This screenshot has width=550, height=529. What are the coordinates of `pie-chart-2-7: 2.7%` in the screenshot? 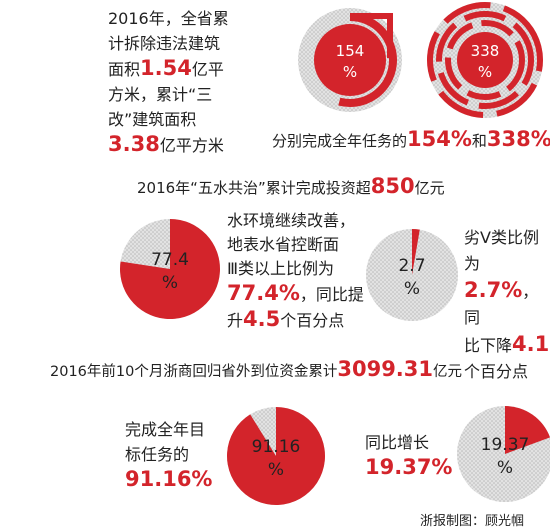 It's located at (412, 275).